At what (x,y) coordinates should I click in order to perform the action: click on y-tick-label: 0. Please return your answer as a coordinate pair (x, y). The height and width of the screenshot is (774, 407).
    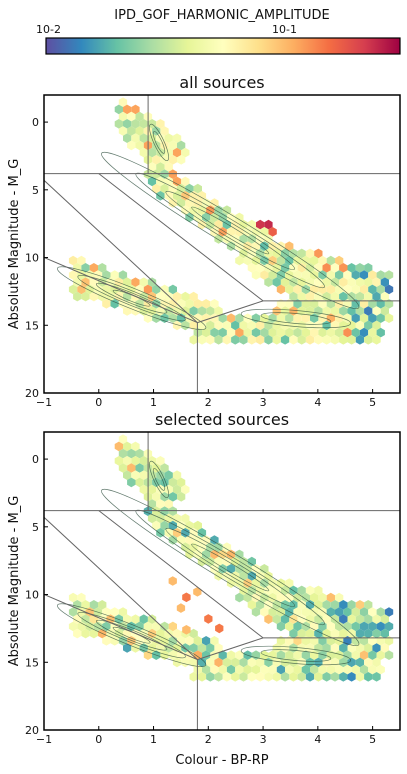
    Looking at the image, I should click on (35, 122).